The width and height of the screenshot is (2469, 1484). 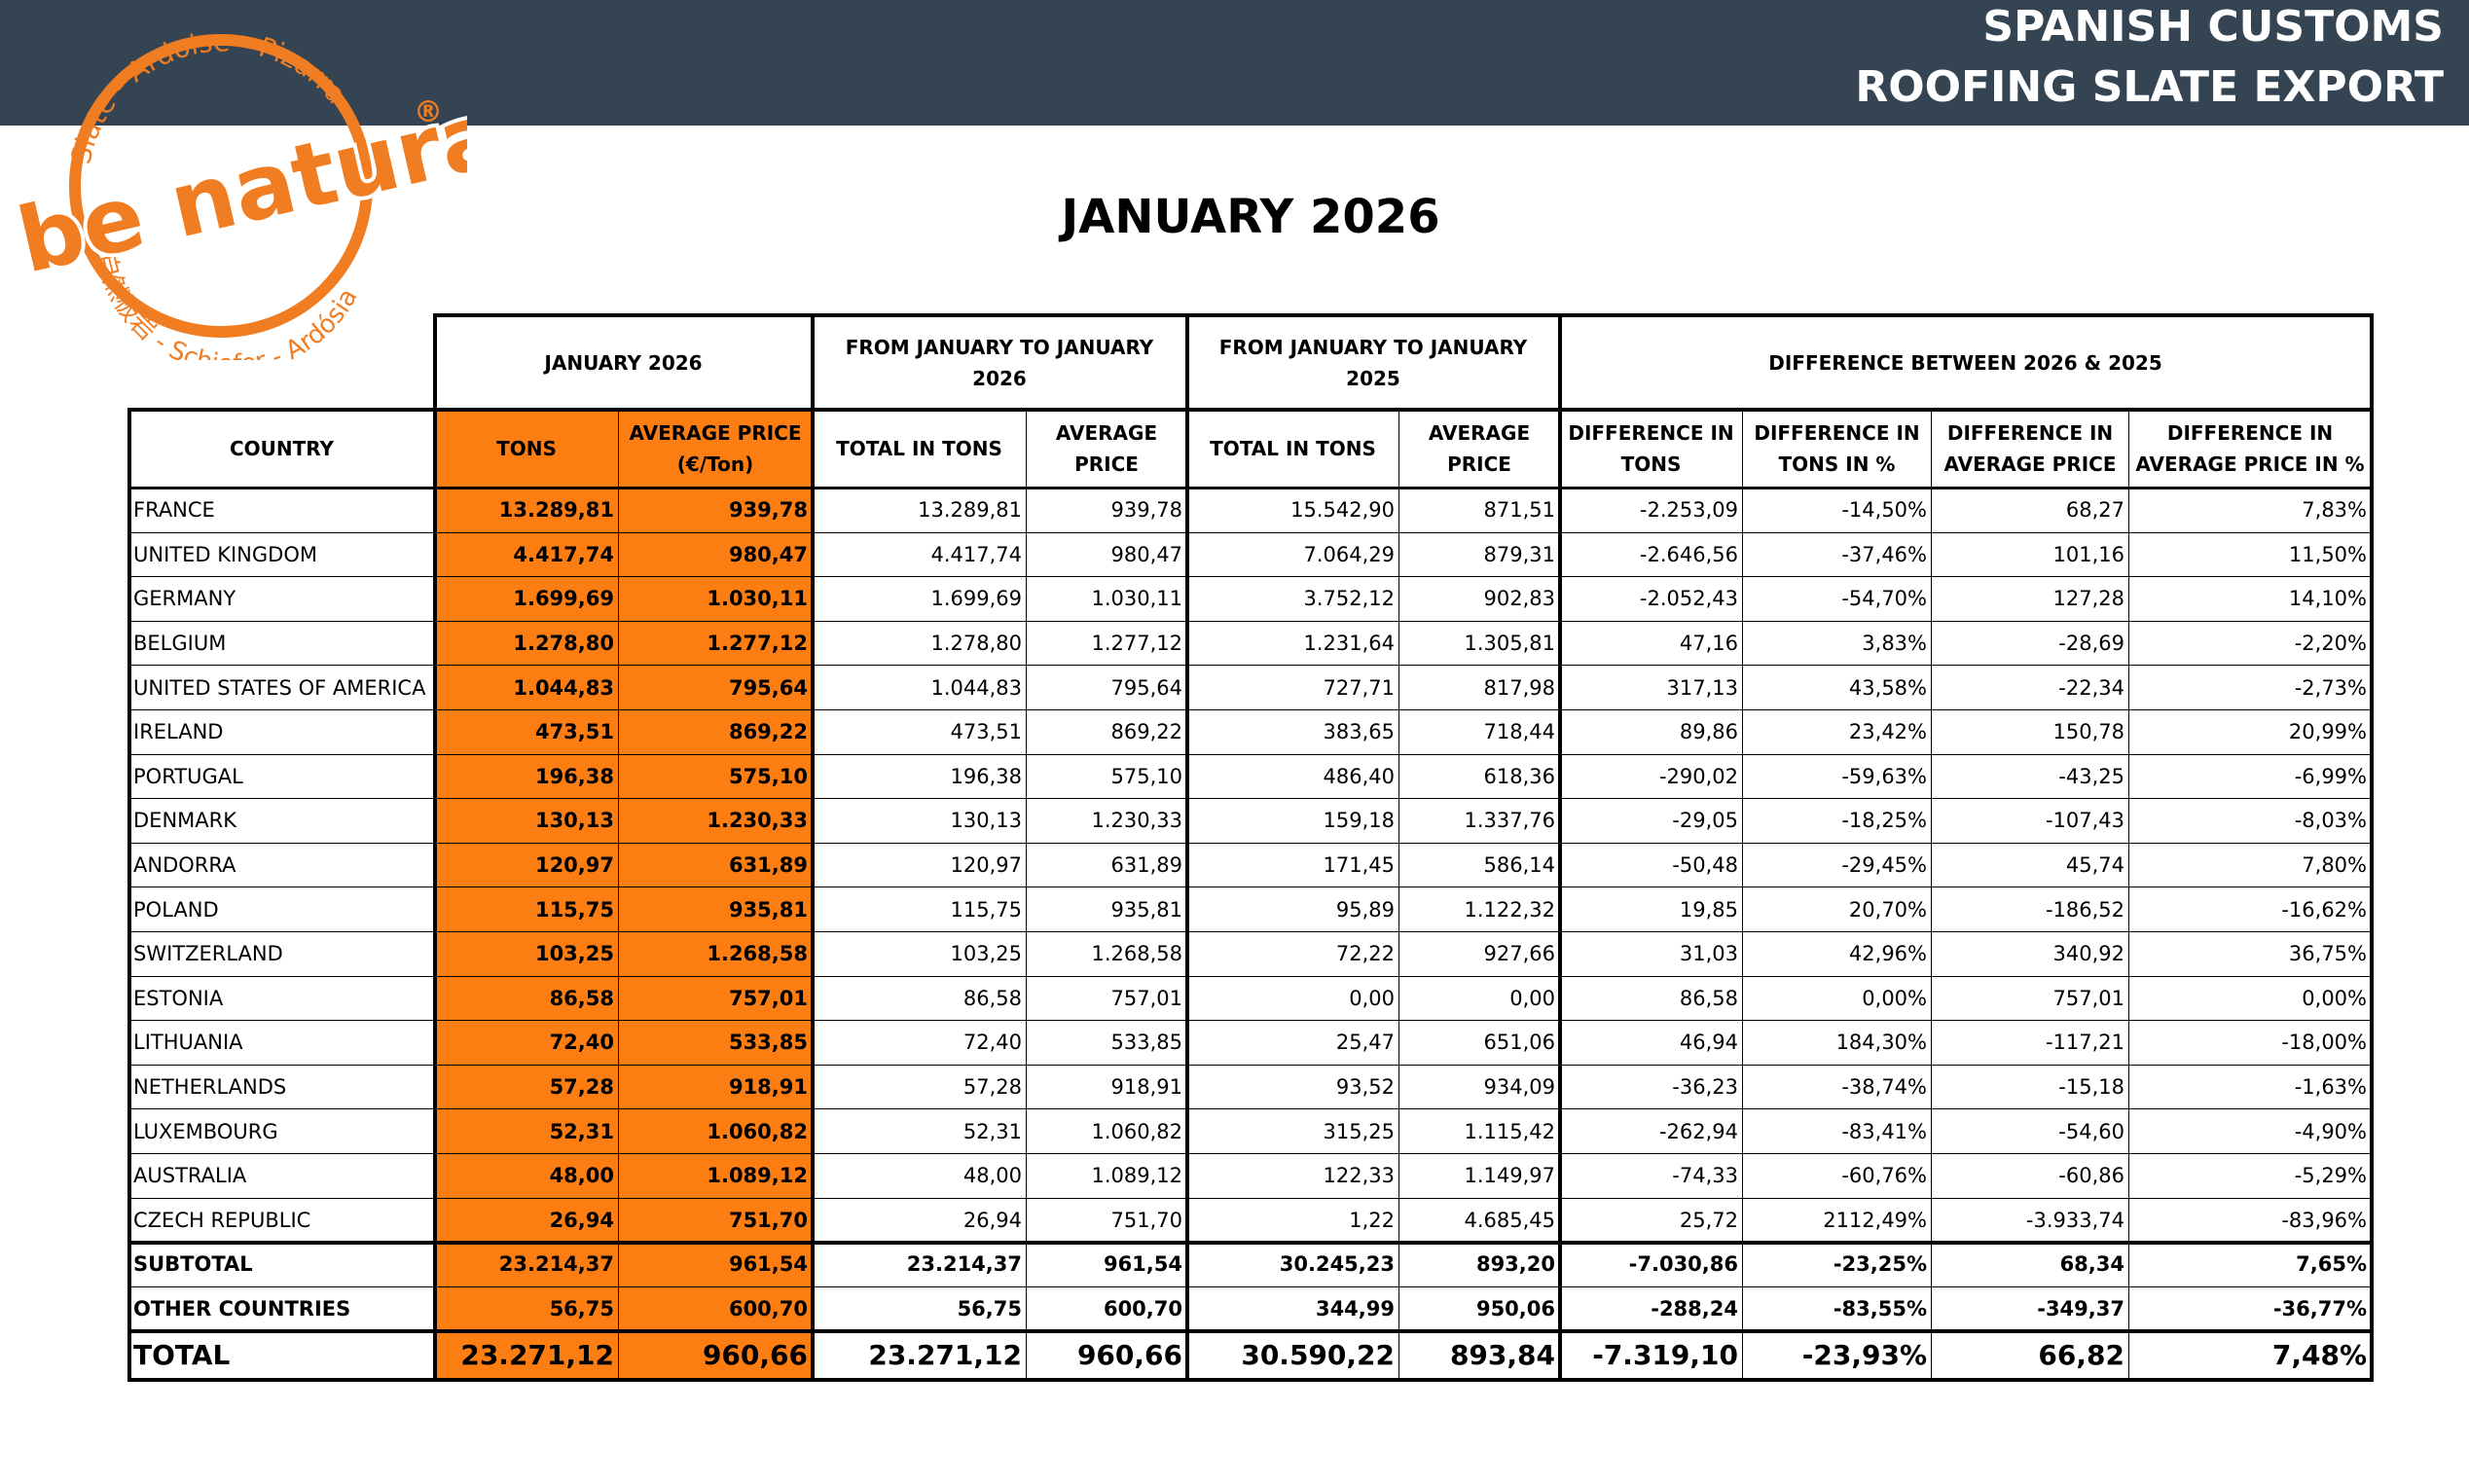 What do you see at coordinates (2250, 910) in the screenshot?
I see `value-cell: -16,62%` at bounding box center [2250, 910].